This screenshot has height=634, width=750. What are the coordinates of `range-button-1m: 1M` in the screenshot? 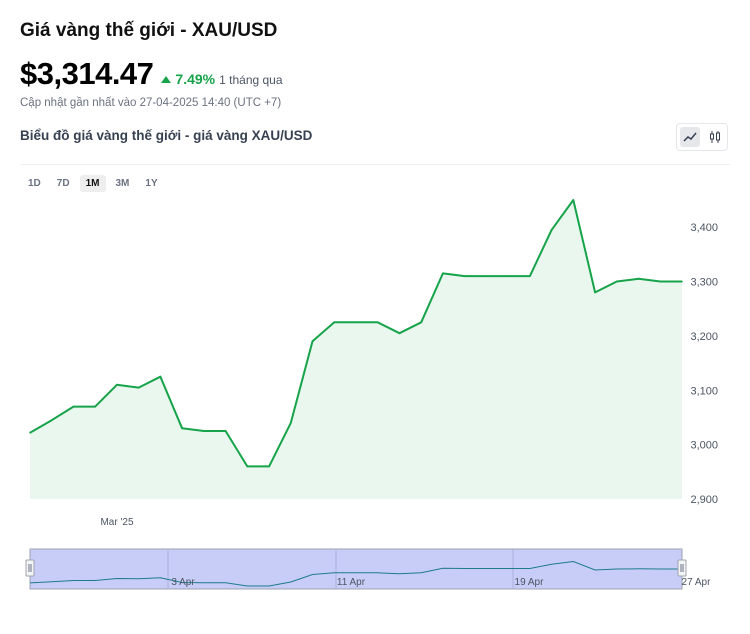 It's located at (92, 183).